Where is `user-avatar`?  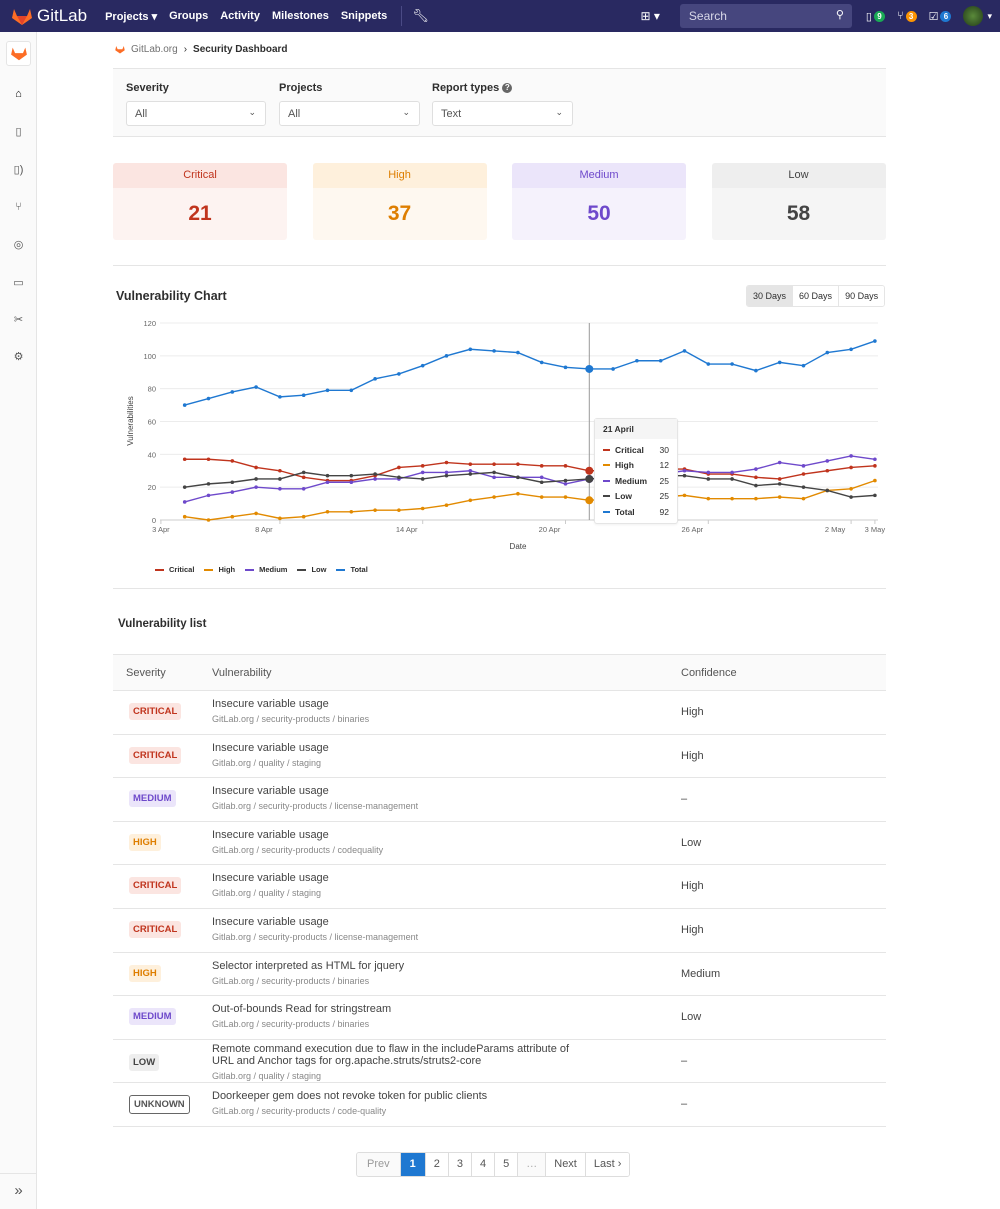
user-avatar is located at coordinates (973, 16).